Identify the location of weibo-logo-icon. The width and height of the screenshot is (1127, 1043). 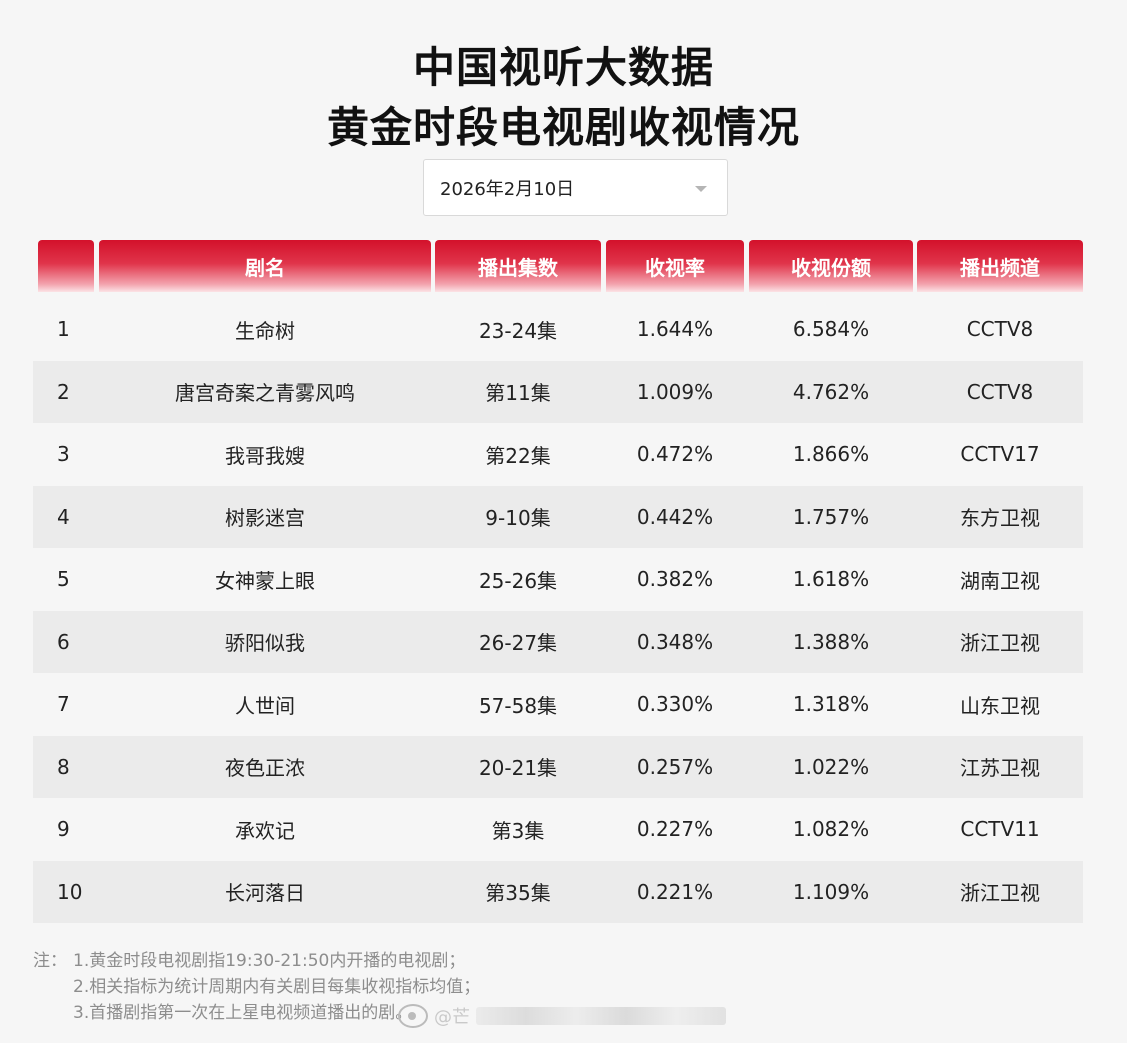
(413, 1016).